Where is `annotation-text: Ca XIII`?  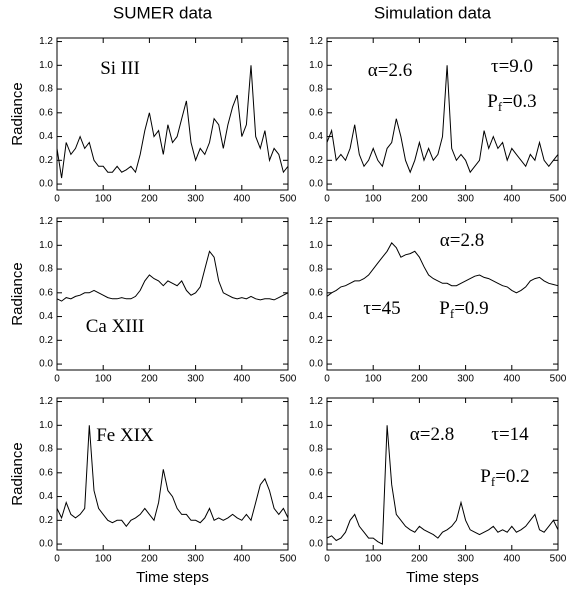 annotation-text: Ca XIII is located at coordinates (115, 326).